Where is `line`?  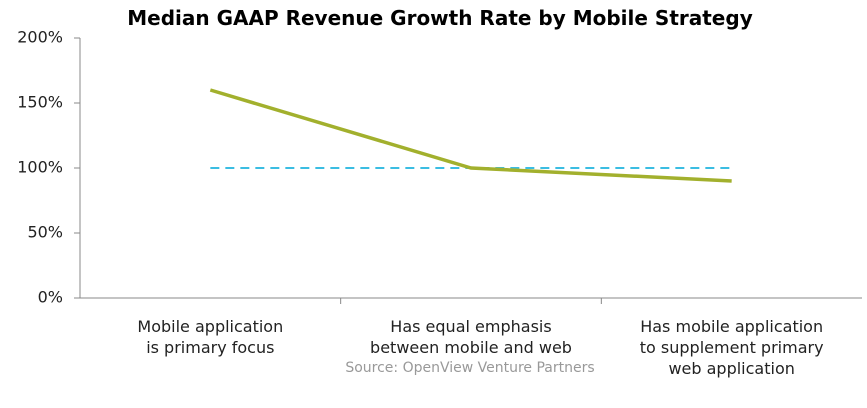 line is located at coordinates (470, 135).